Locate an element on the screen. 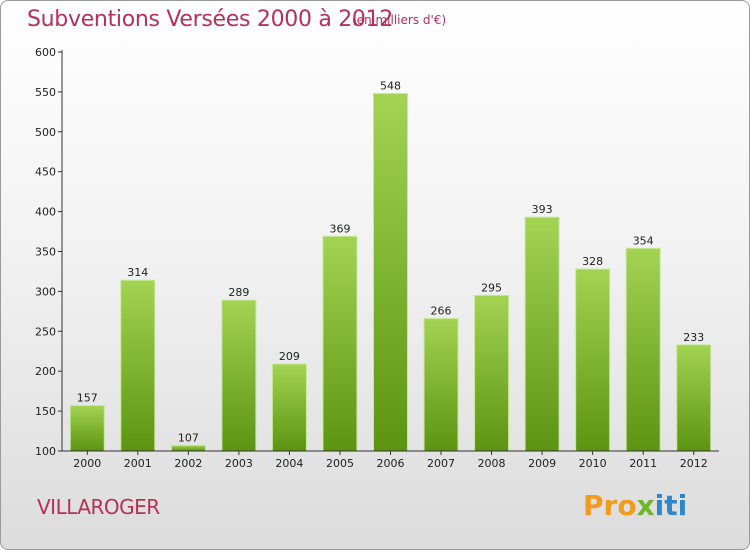 This screenshot has height=550, width=750. bar-value-label: 328 is located at coordinates (592, 261).